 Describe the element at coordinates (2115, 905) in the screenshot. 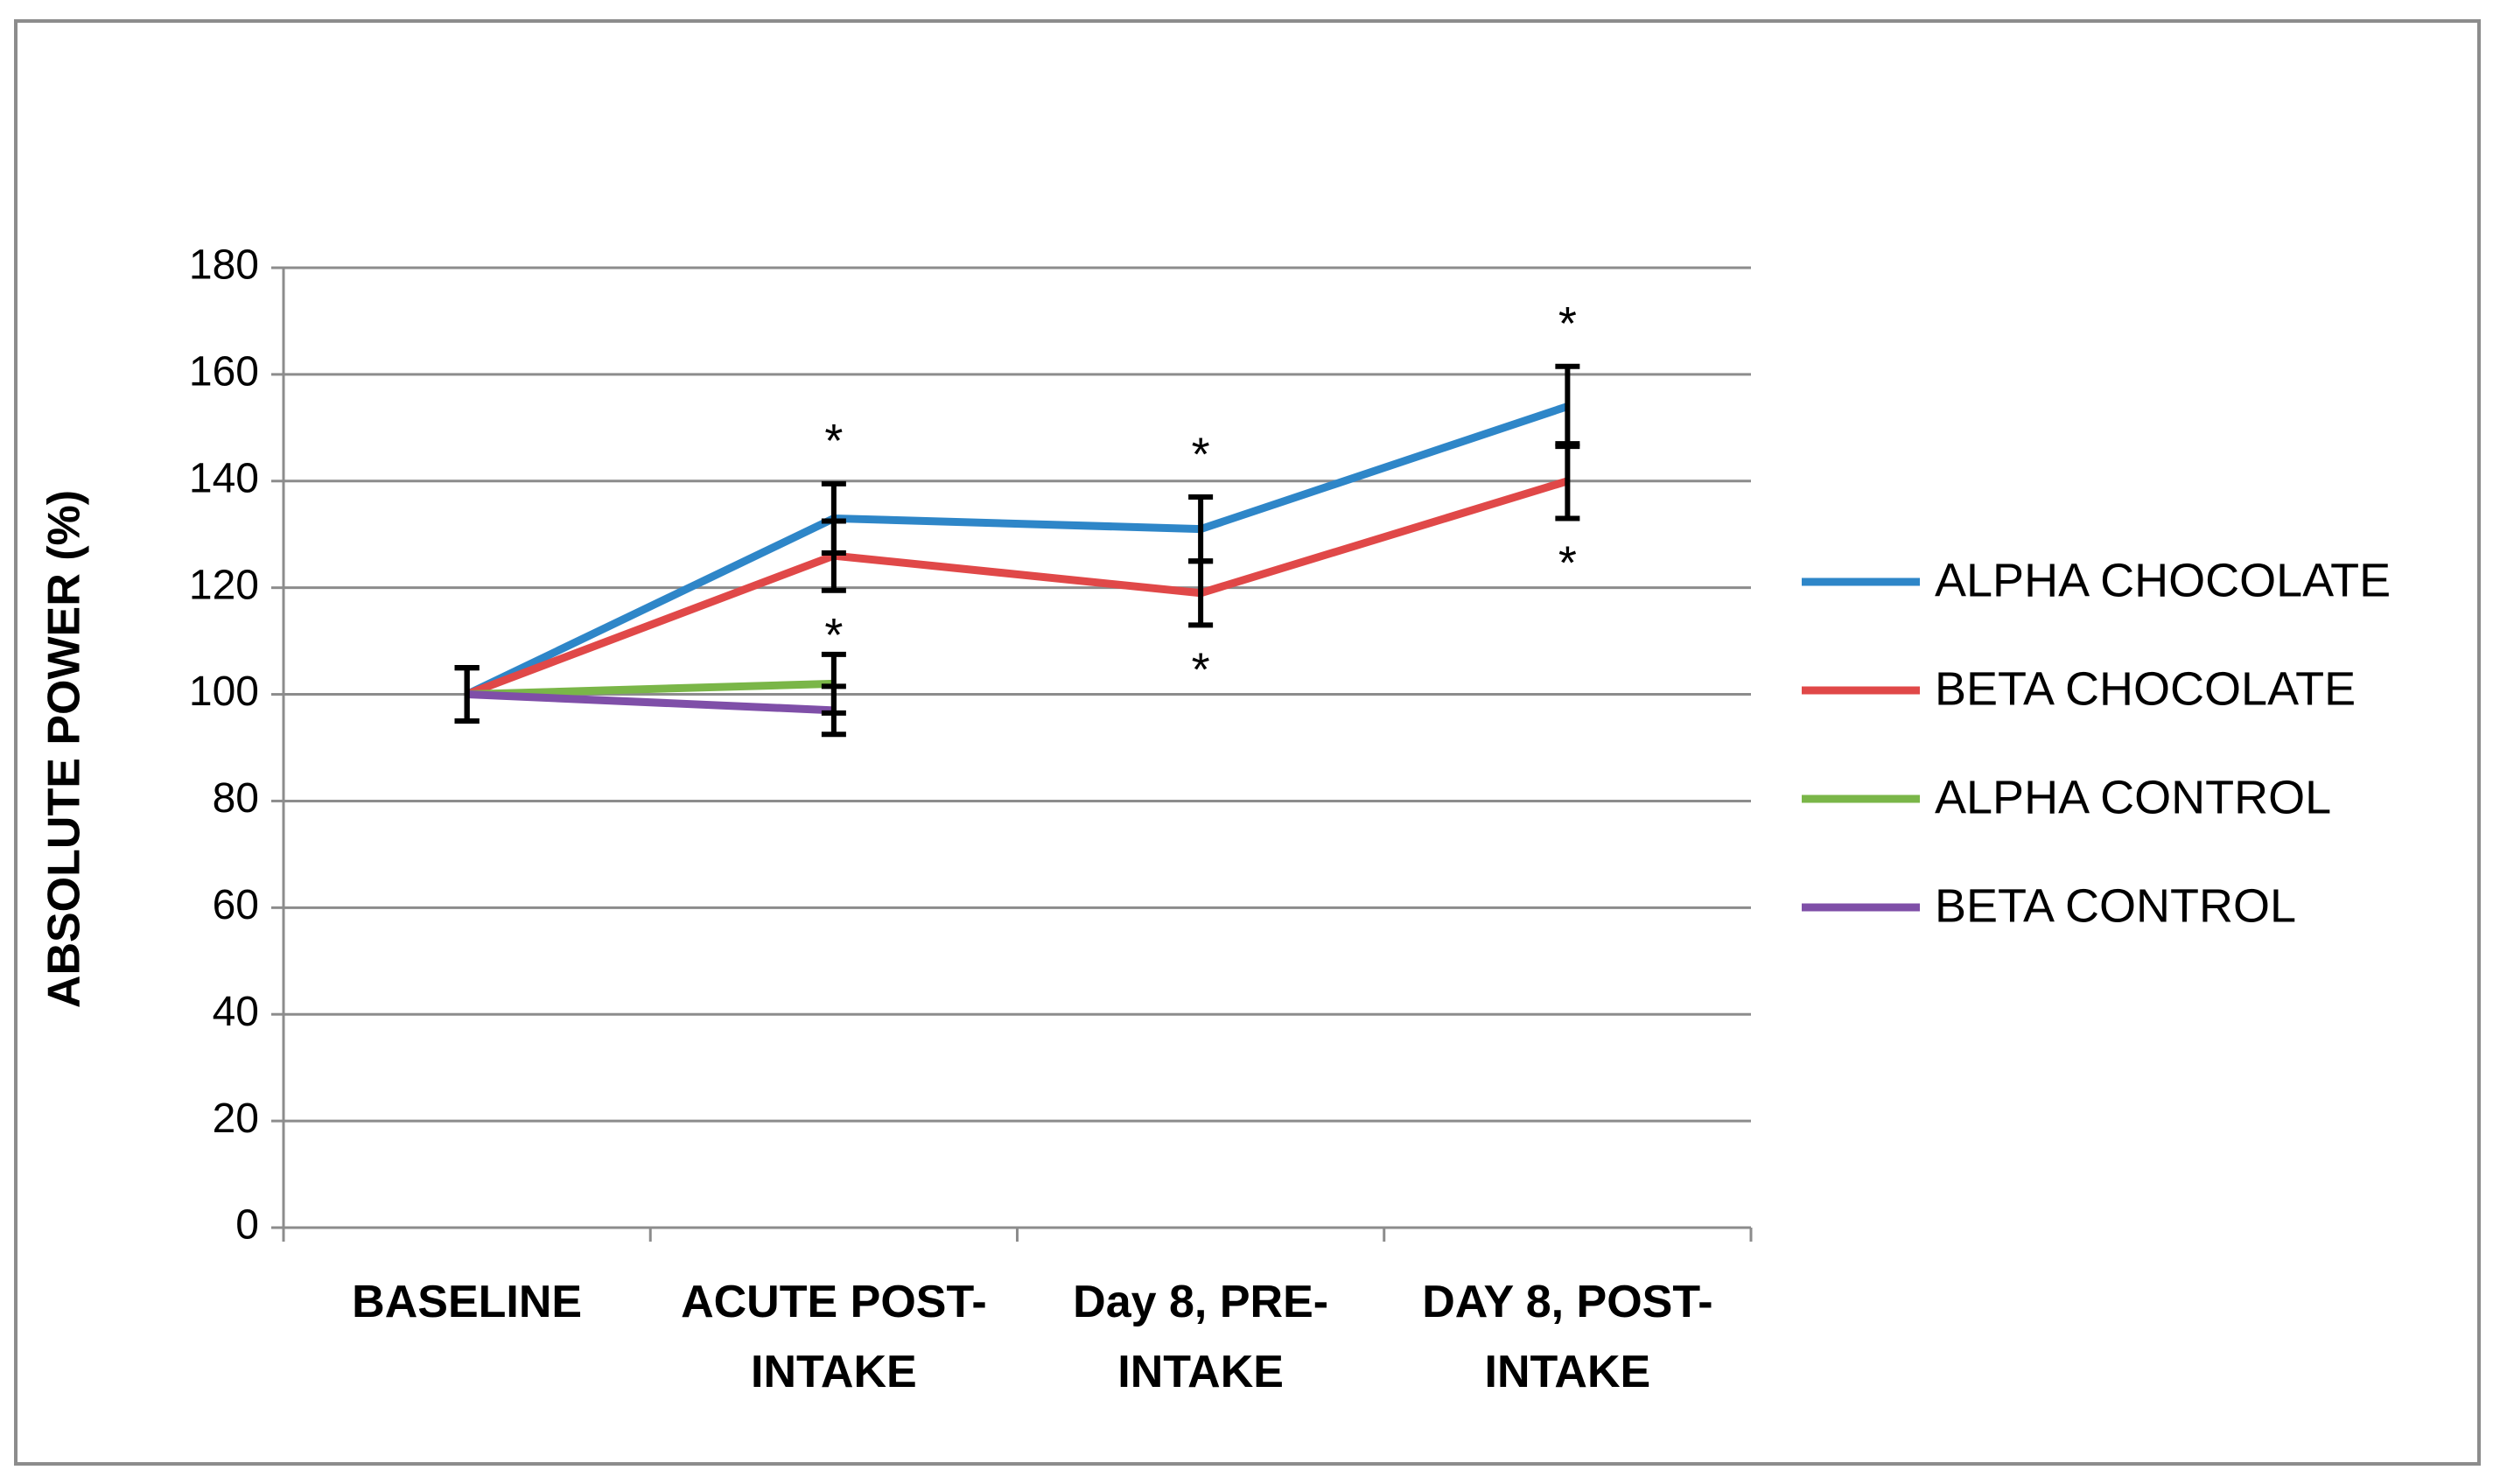

I see `legend-label: BETA CONTROL` at that location.